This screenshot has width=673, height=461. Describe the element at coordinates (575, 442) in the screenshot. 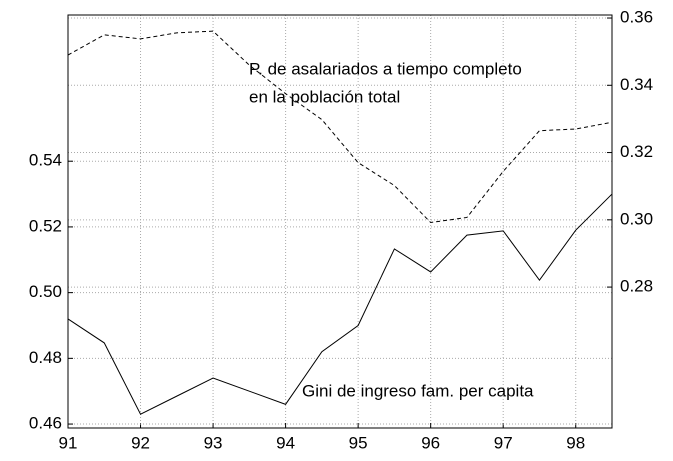

I see `x-tick-label: 98` at that location.